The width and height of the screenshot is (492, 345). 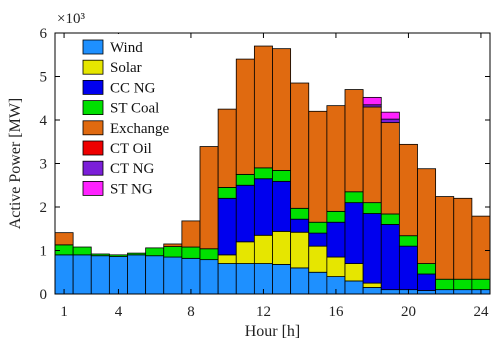 I want to click on bar-wind-h9, so click(x=209, y=277).